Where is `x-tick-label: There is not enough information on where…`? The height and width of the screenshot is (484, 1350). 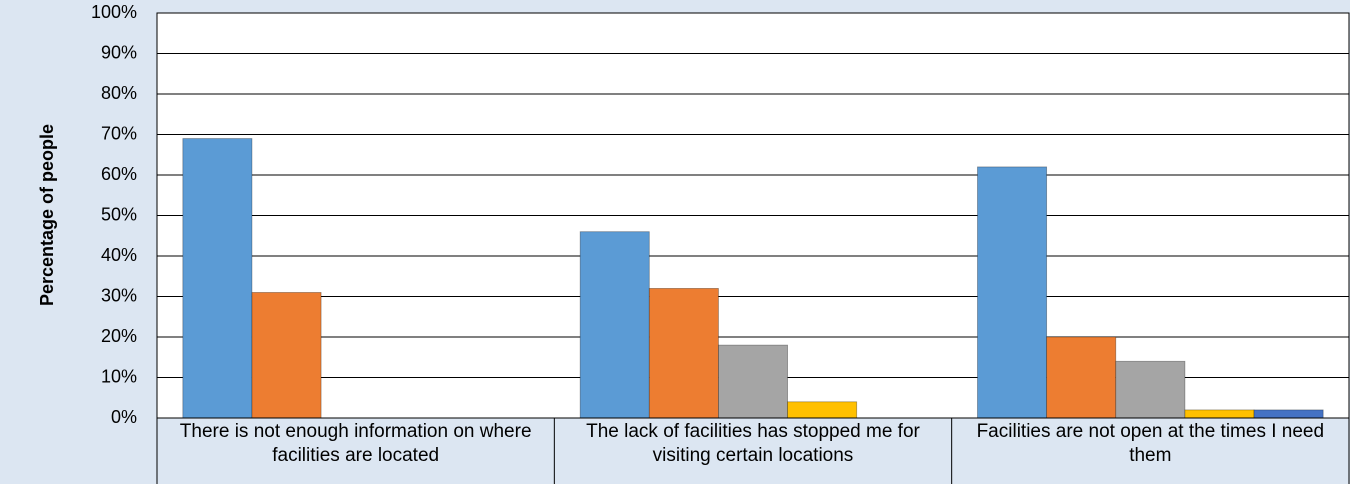
x-tick-label: There is not enough information on where… is located at coordinates (355, 443).